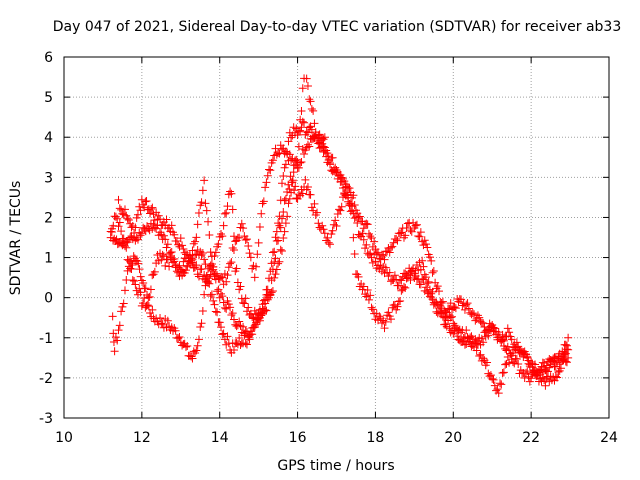 The height and width of the screenshot is (480, 640). I want to click on y-tick-label: 6, so click(48, 58).